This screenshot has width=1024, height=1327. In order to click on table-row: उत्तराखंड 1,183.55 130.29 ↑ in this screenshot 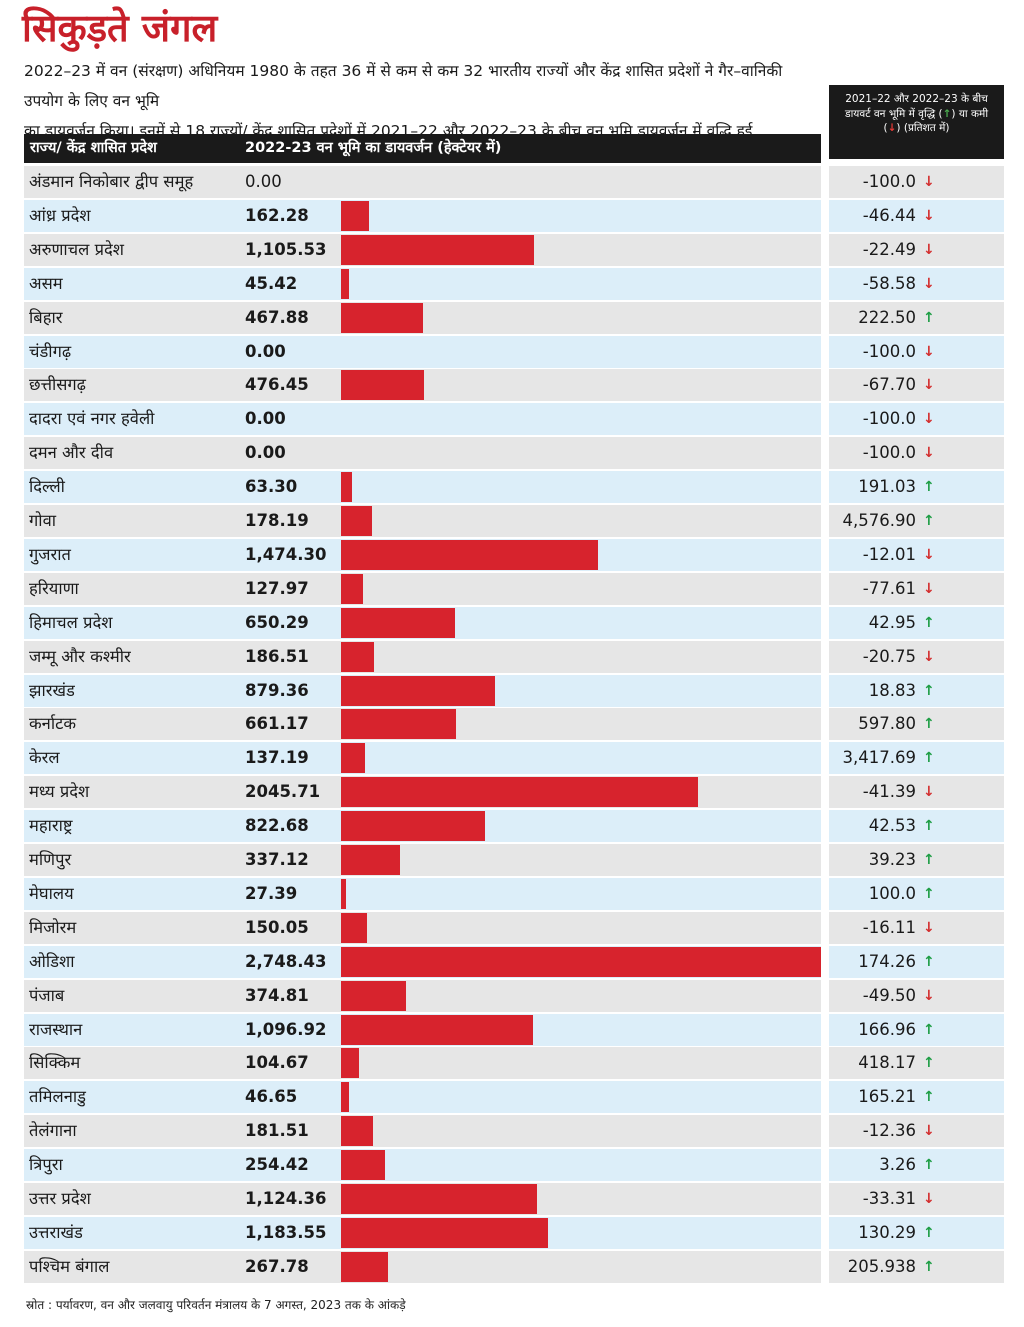, I will do `click(512, 1233)`.